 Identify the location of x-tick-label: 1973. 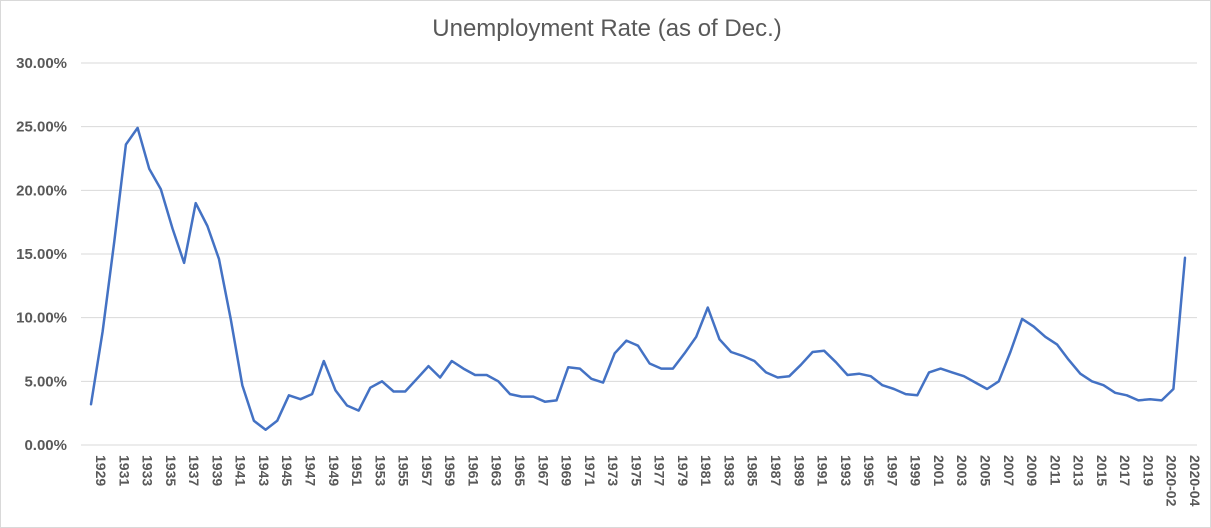
(613, 470).